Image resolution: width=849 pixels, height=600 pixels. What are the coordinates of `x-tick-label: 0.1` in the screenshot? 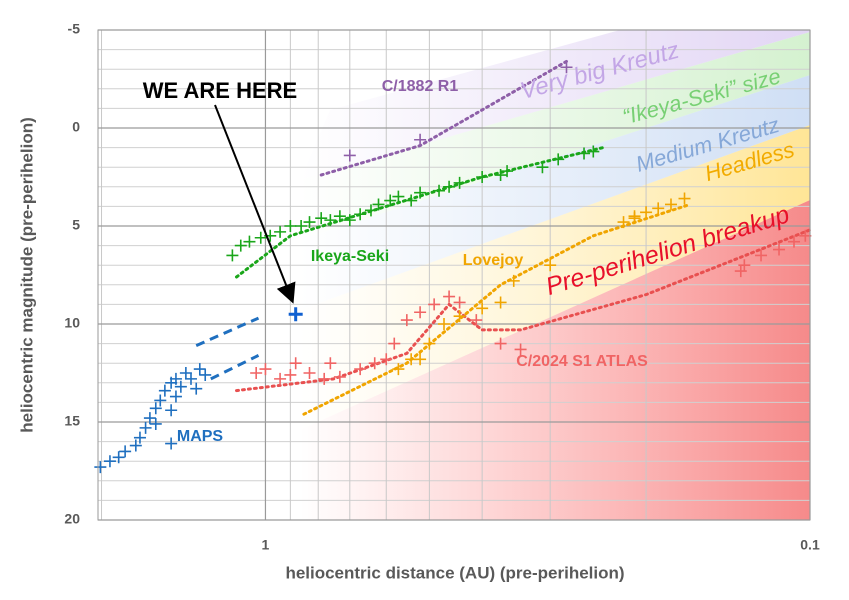 It's located at (810, 545).